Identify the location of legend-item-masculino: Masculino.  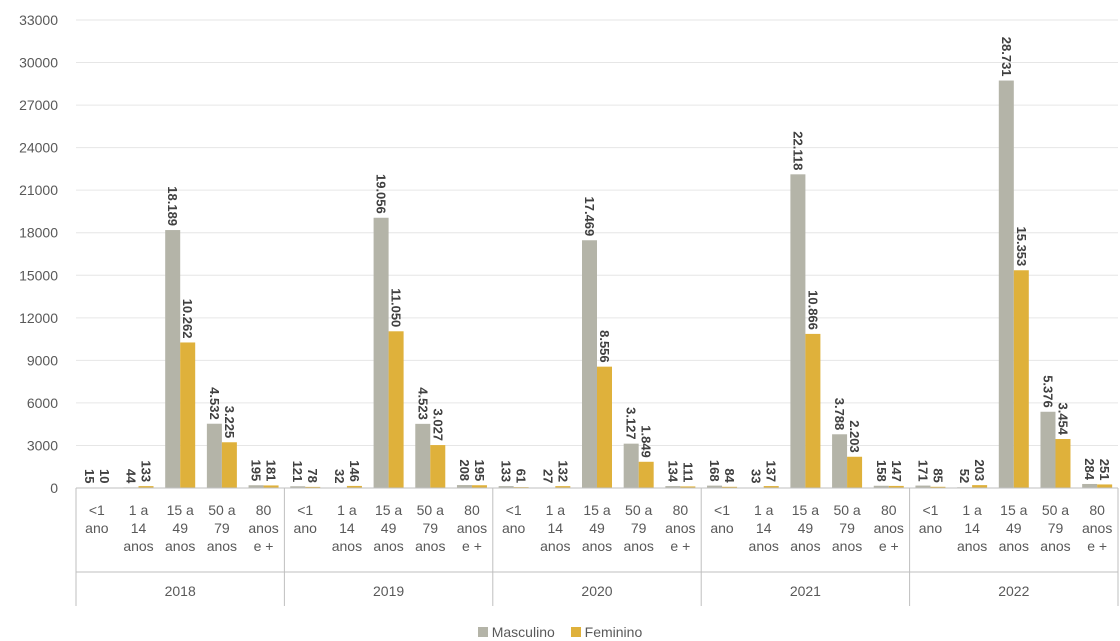
(516, 632).